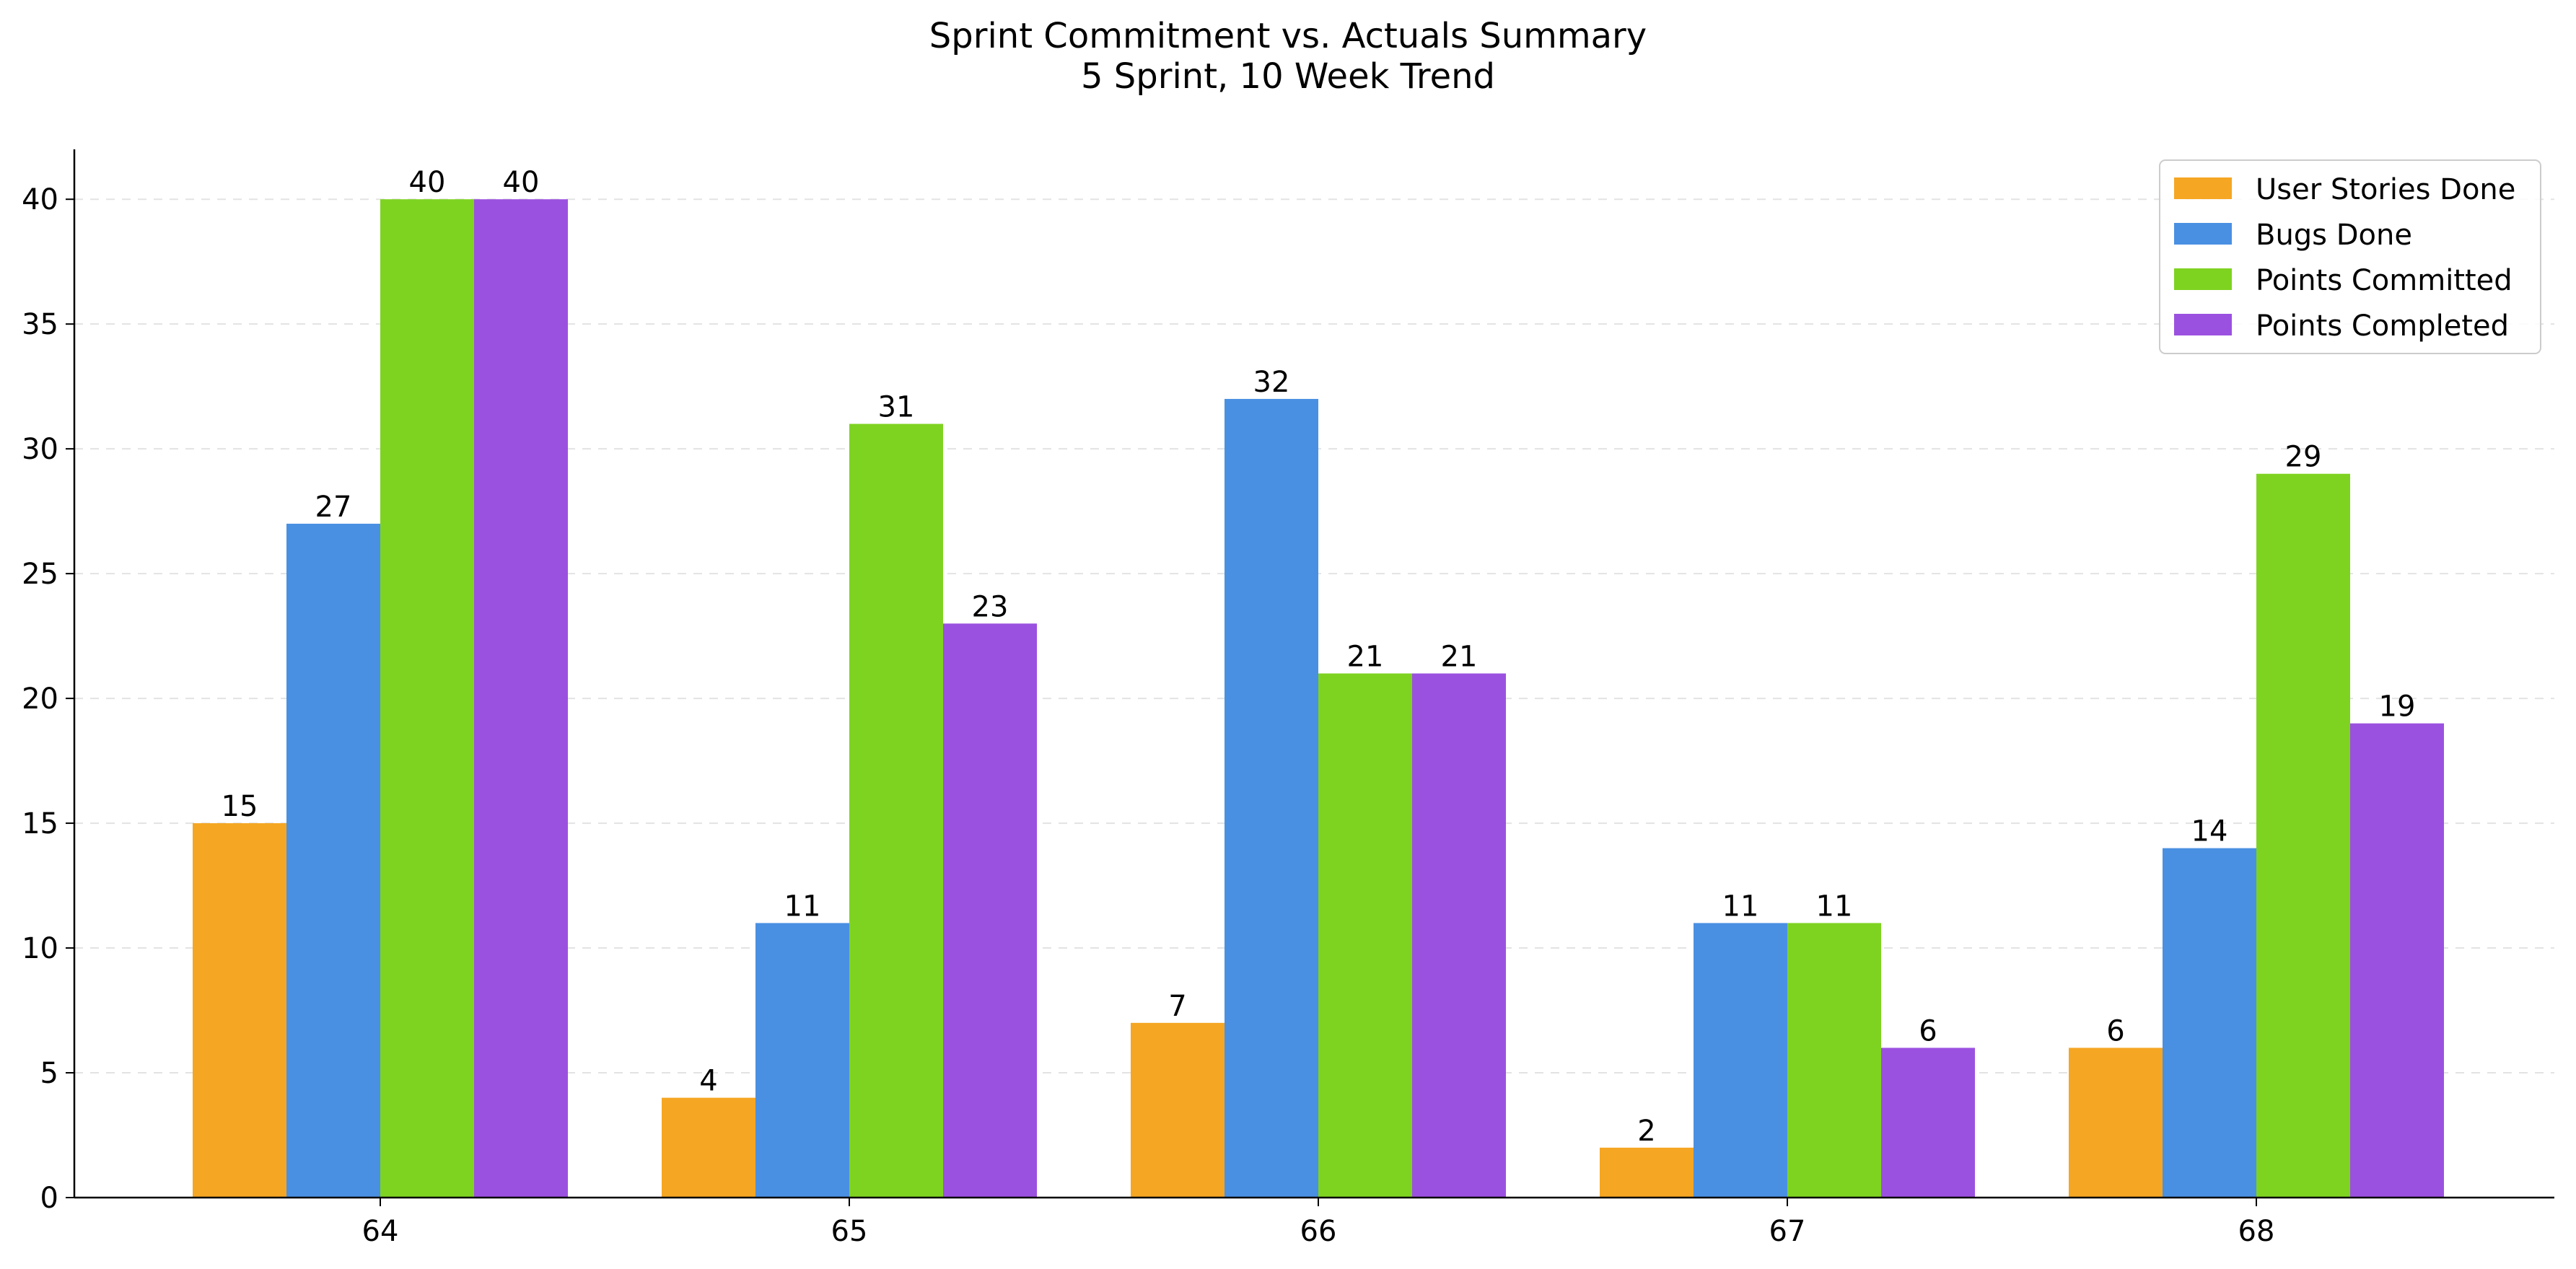  I want to click on x-tick-label: 64, so click(380, 1231).